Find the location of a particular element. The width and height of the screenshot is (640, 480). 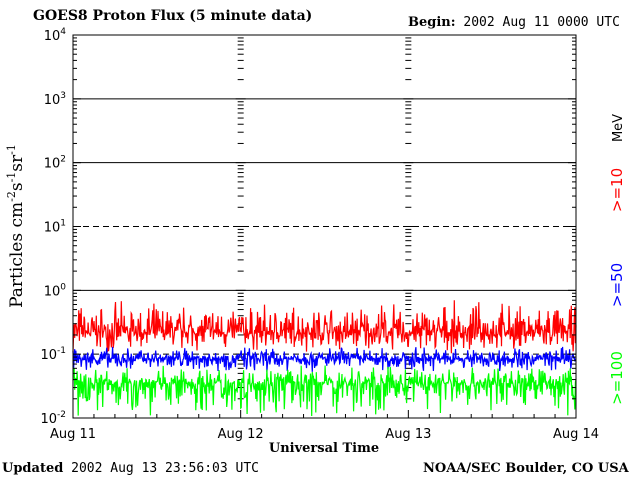

y-tick-label: 10³ is located at coordinates (55, 99).